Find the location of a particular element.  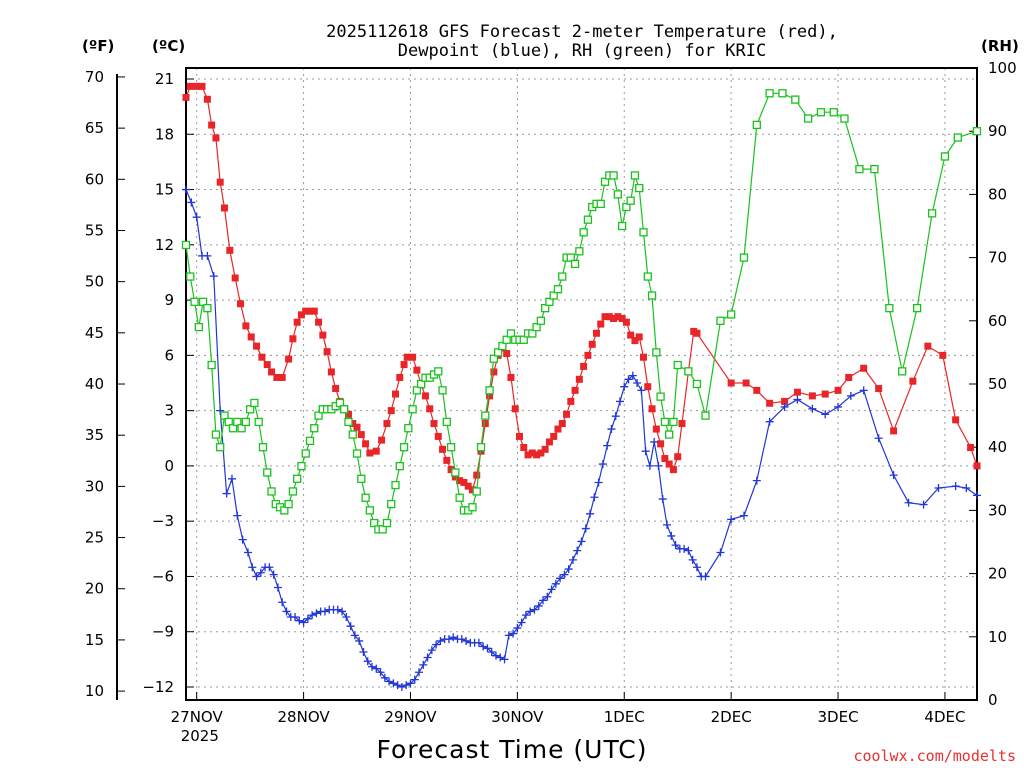

x-tick-label: 28NOV is located at coordinates (304, 717).